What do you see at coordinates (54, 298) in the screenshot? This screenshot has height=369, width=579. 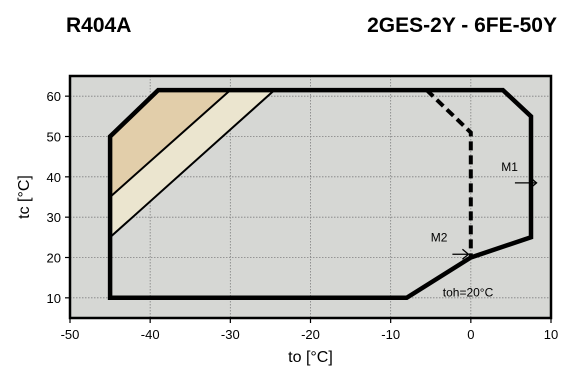 I see `y-tick-label: 10` at bounding box center [54, 298].